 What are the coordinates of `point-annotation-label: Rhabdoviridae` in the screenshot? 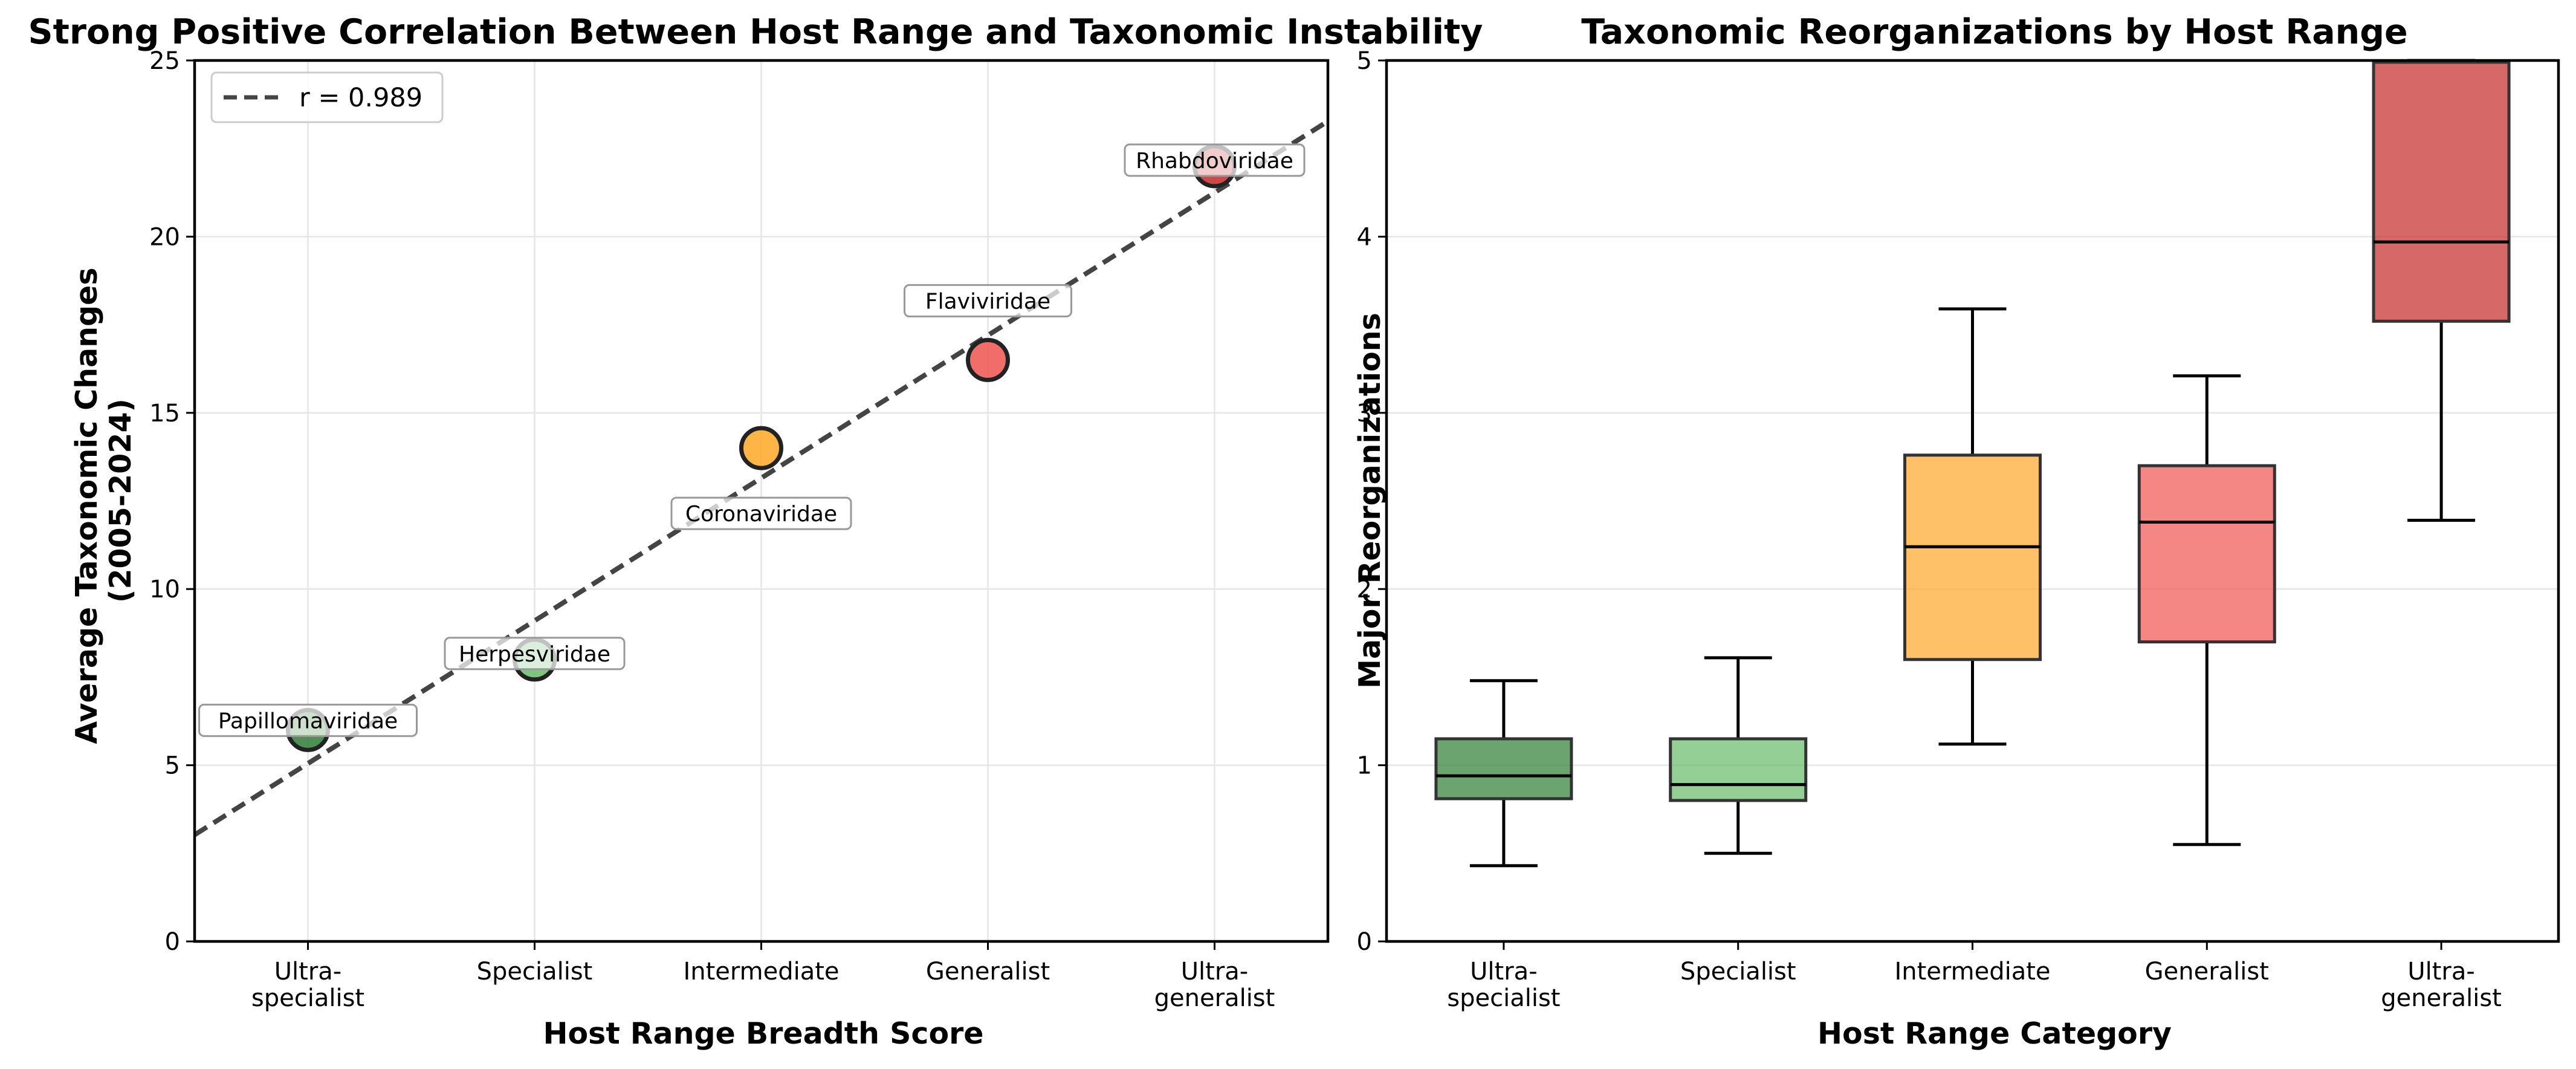 It's located at (1214, 161).